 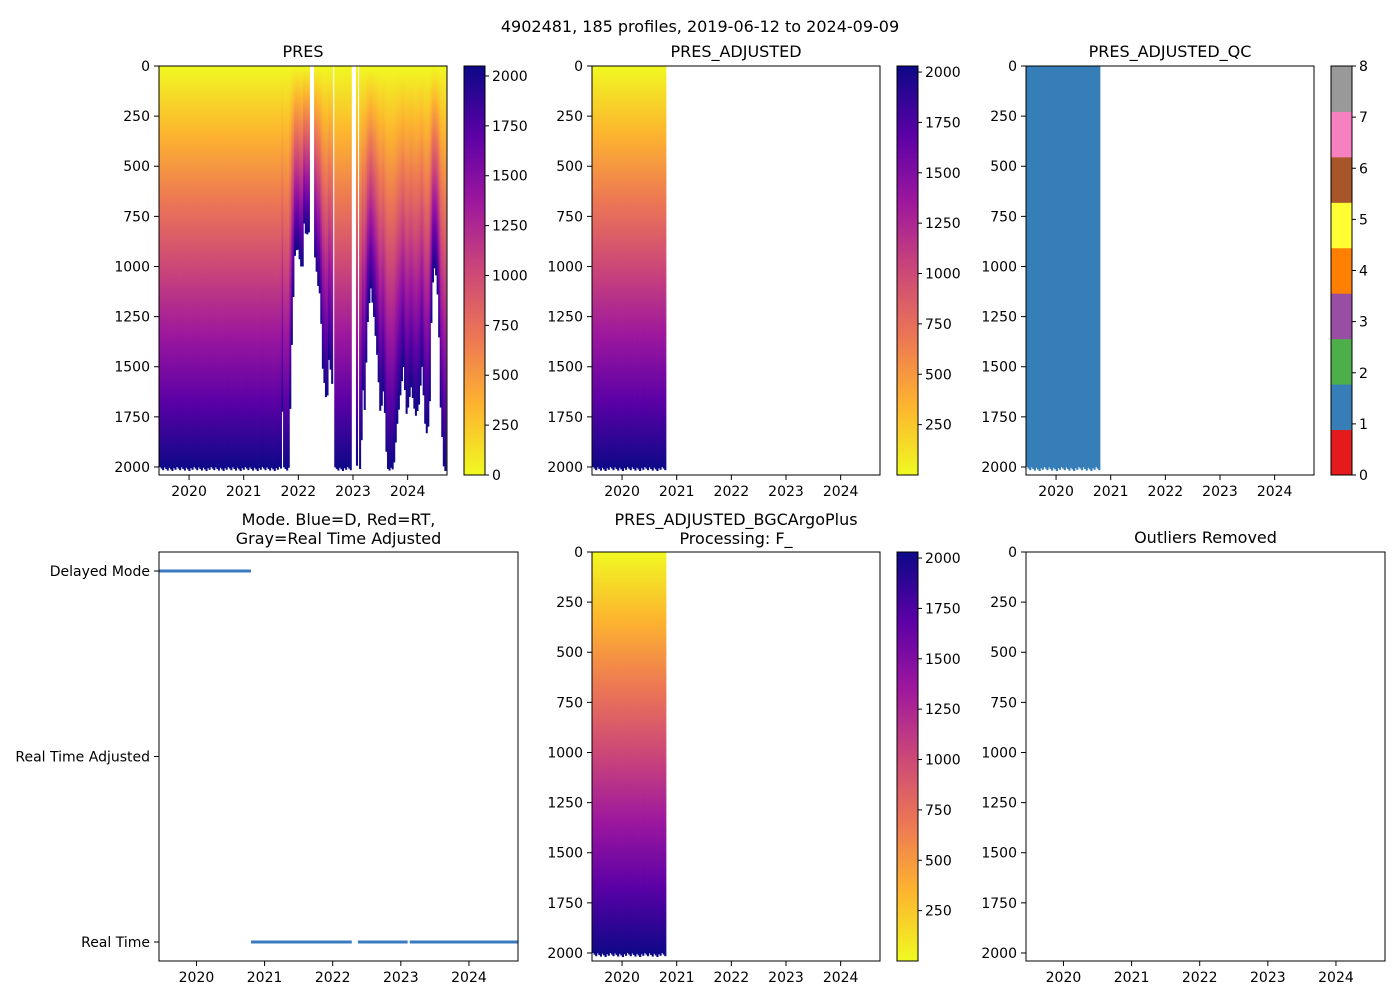 What do you see at coordinates (943, 123) in the screenshot?
I see `pres_adj-colorbar-tick-label: 1750` at bounding box center [943, 123].